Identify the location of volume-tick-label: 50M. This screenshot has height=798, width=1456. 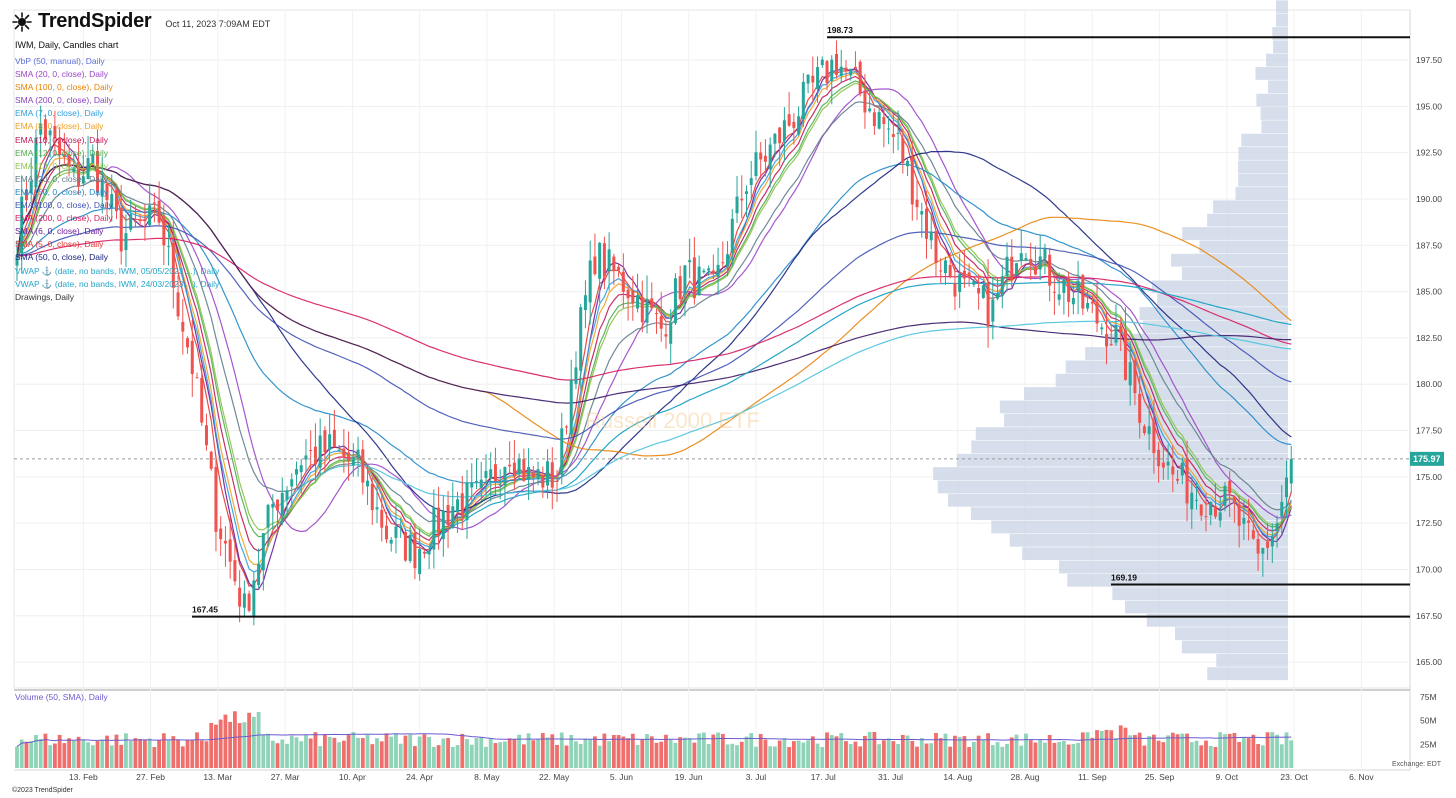
(1428, 721).